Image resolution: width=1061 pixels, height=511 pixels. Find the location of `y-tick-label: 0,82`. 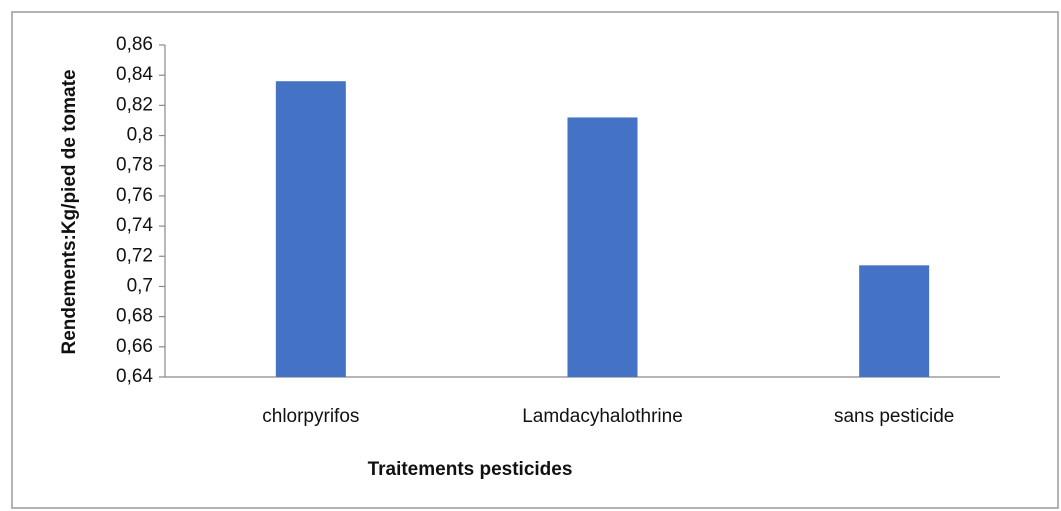

y-tick-label: 0,82 is located at coordinates (134, 104).